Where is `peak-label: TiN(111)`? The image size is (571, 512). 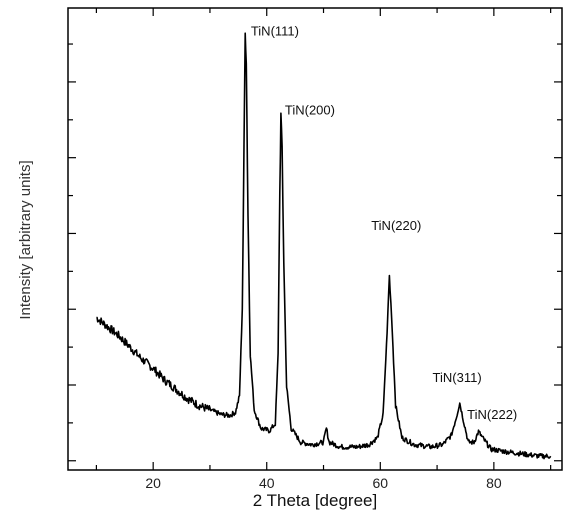
peak-label: TiN(111) is located at coordinates (275, 31).